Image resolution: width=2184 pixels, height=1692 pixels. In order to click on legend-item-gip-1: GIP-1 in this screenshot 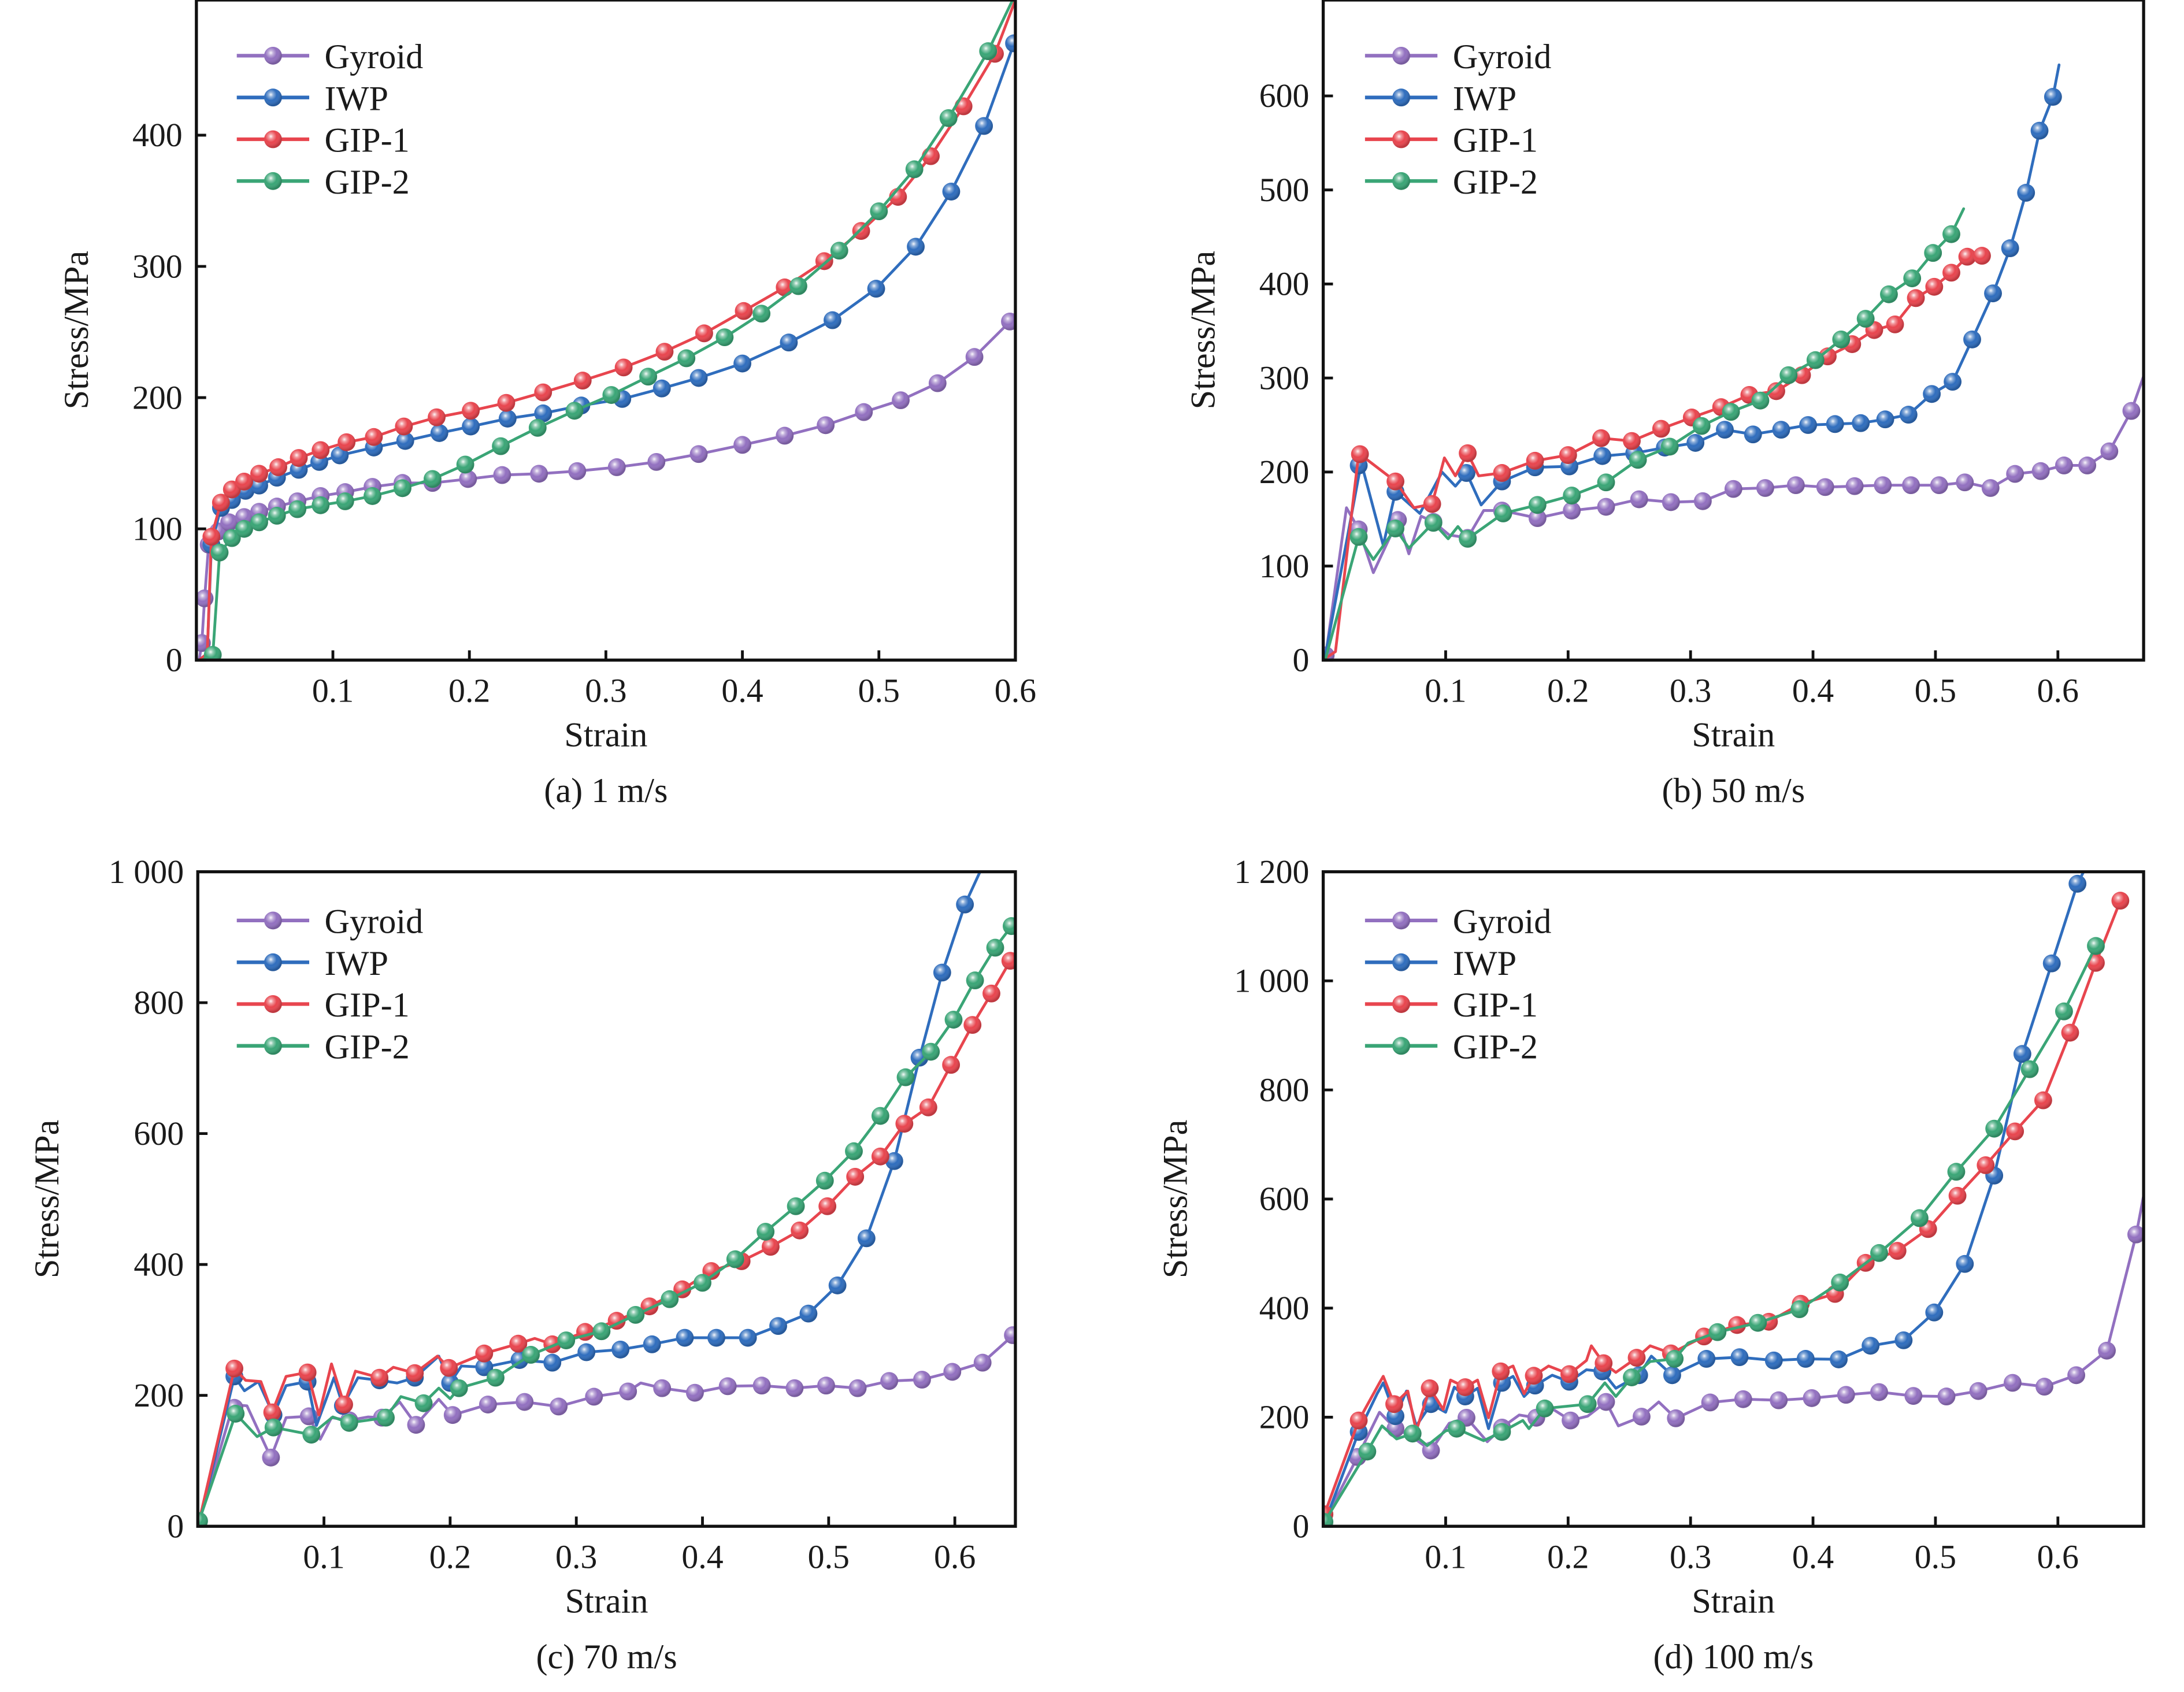, I will do `click(1451, 141)`.